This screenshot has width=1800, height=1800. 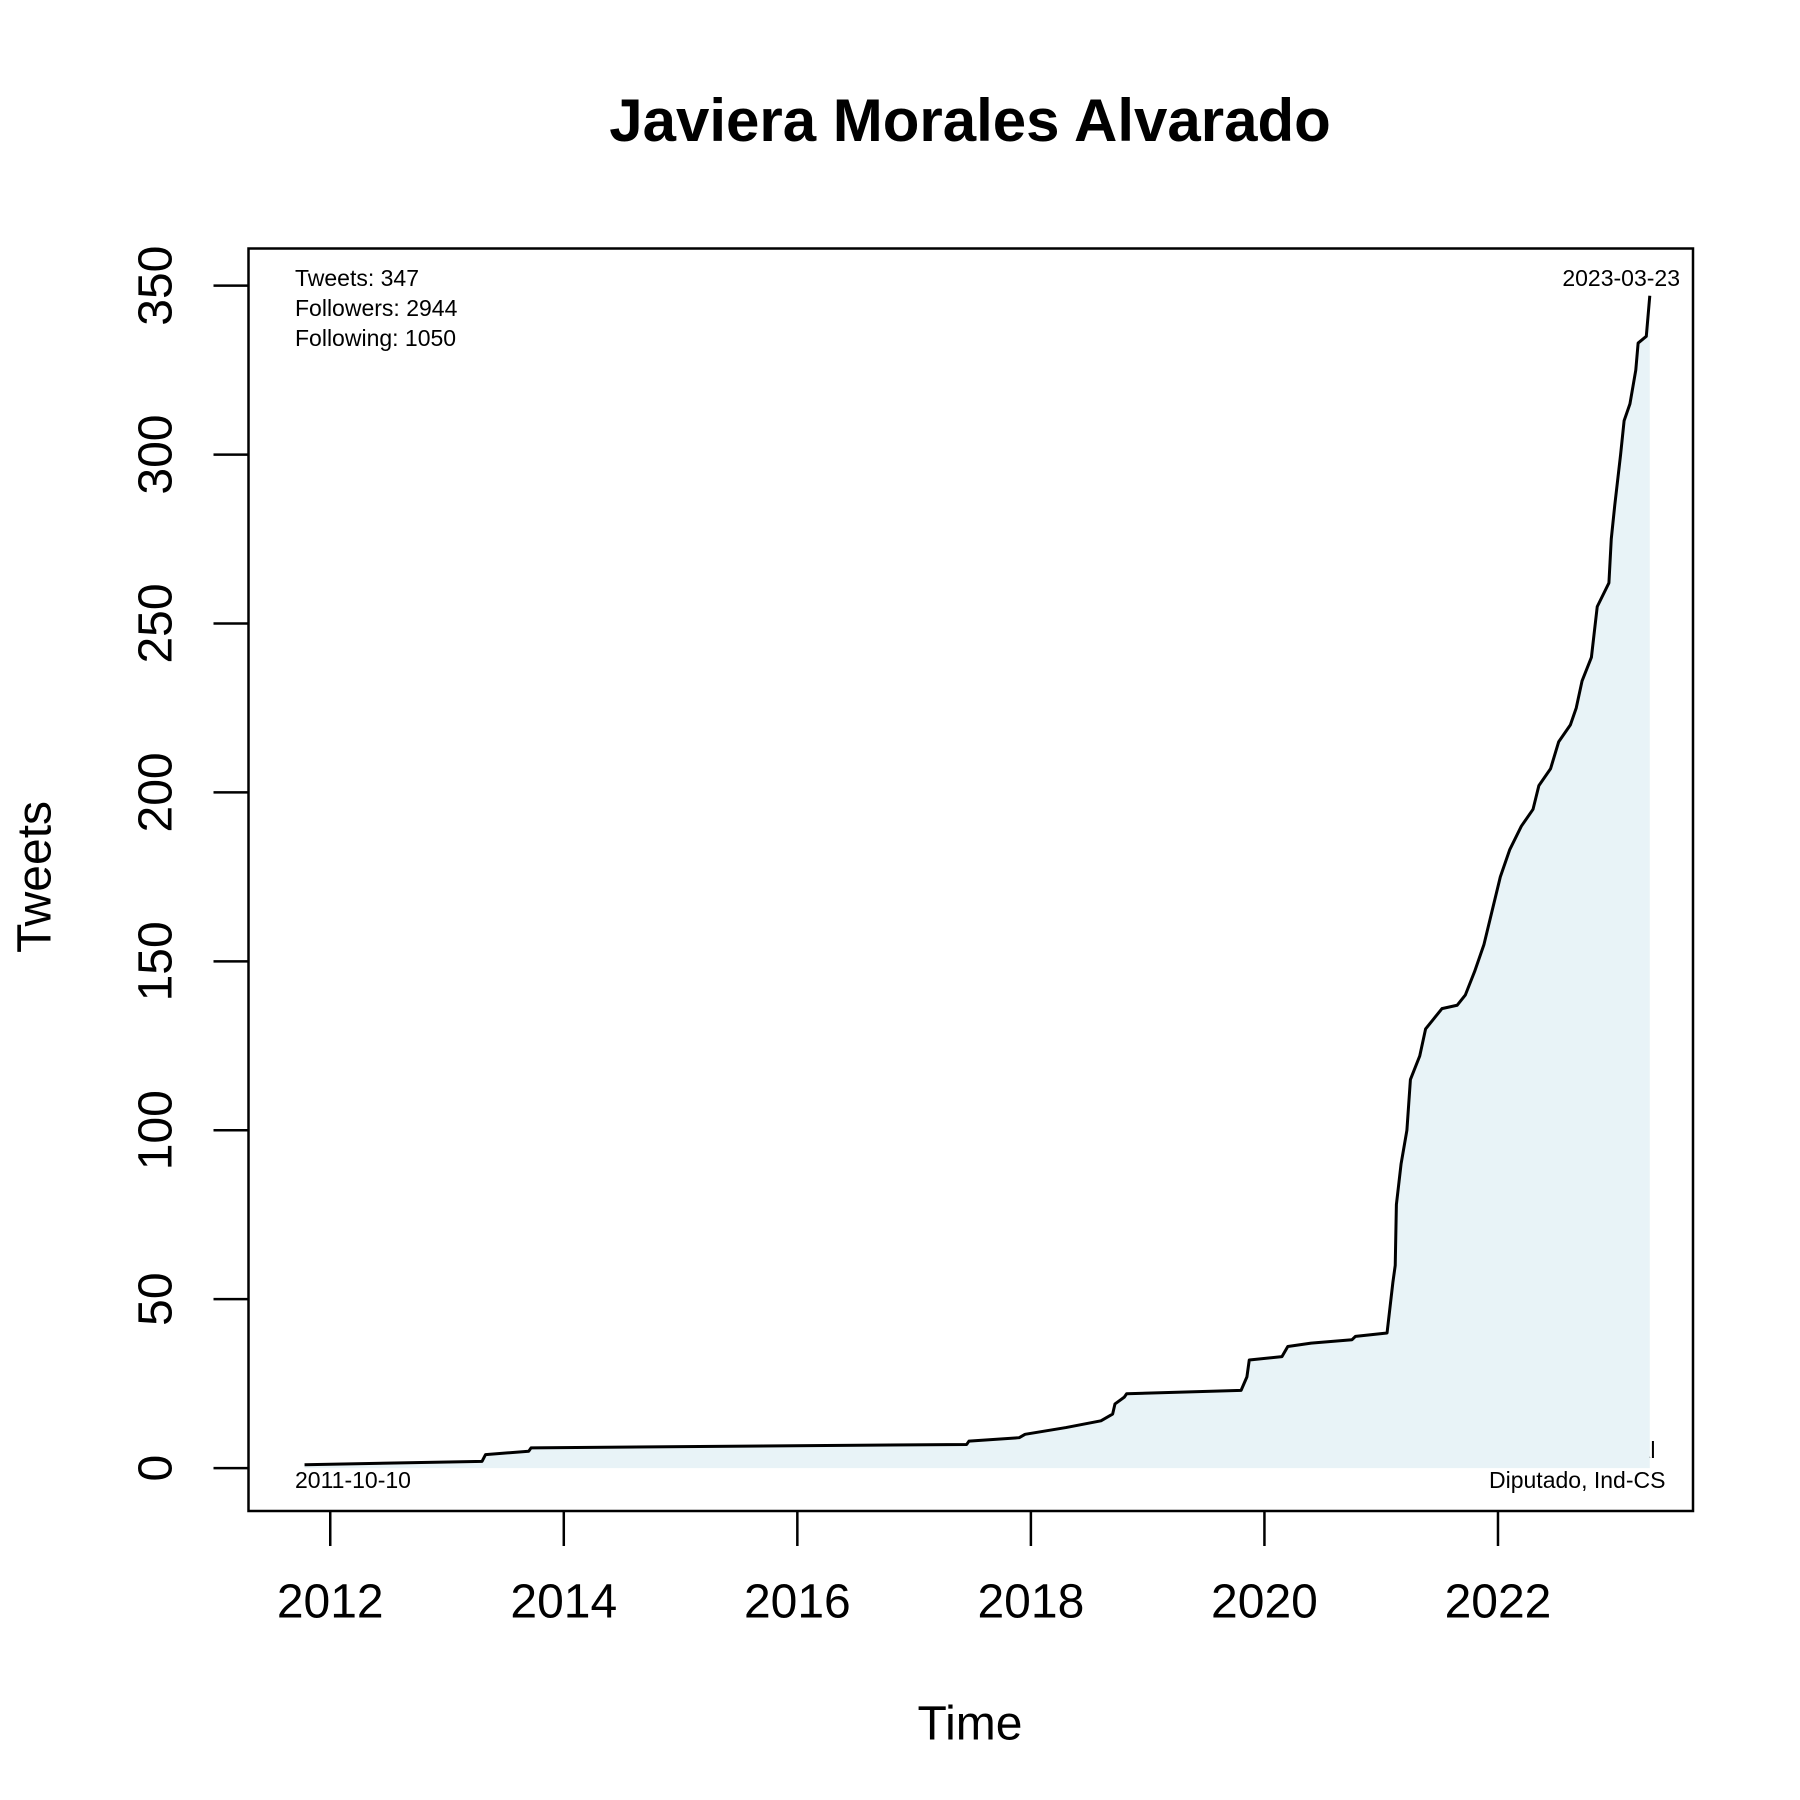 What do you see at coordinates (156, 1468) in the screenshot?
I see `y-tick-label: 0` at bounding box center [156, 1468].